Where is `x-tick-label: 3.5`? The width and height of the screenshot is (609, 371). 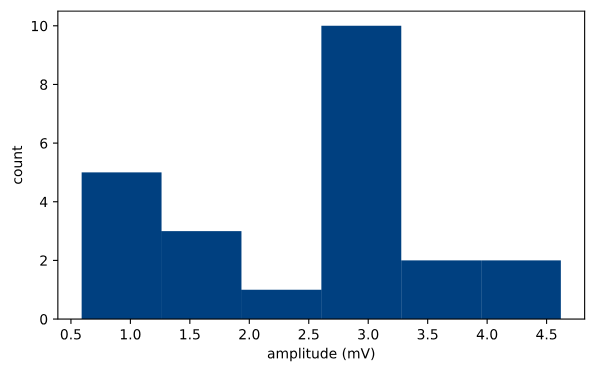
x-tick-label: 3.5 is located at coordinates (428, 334).